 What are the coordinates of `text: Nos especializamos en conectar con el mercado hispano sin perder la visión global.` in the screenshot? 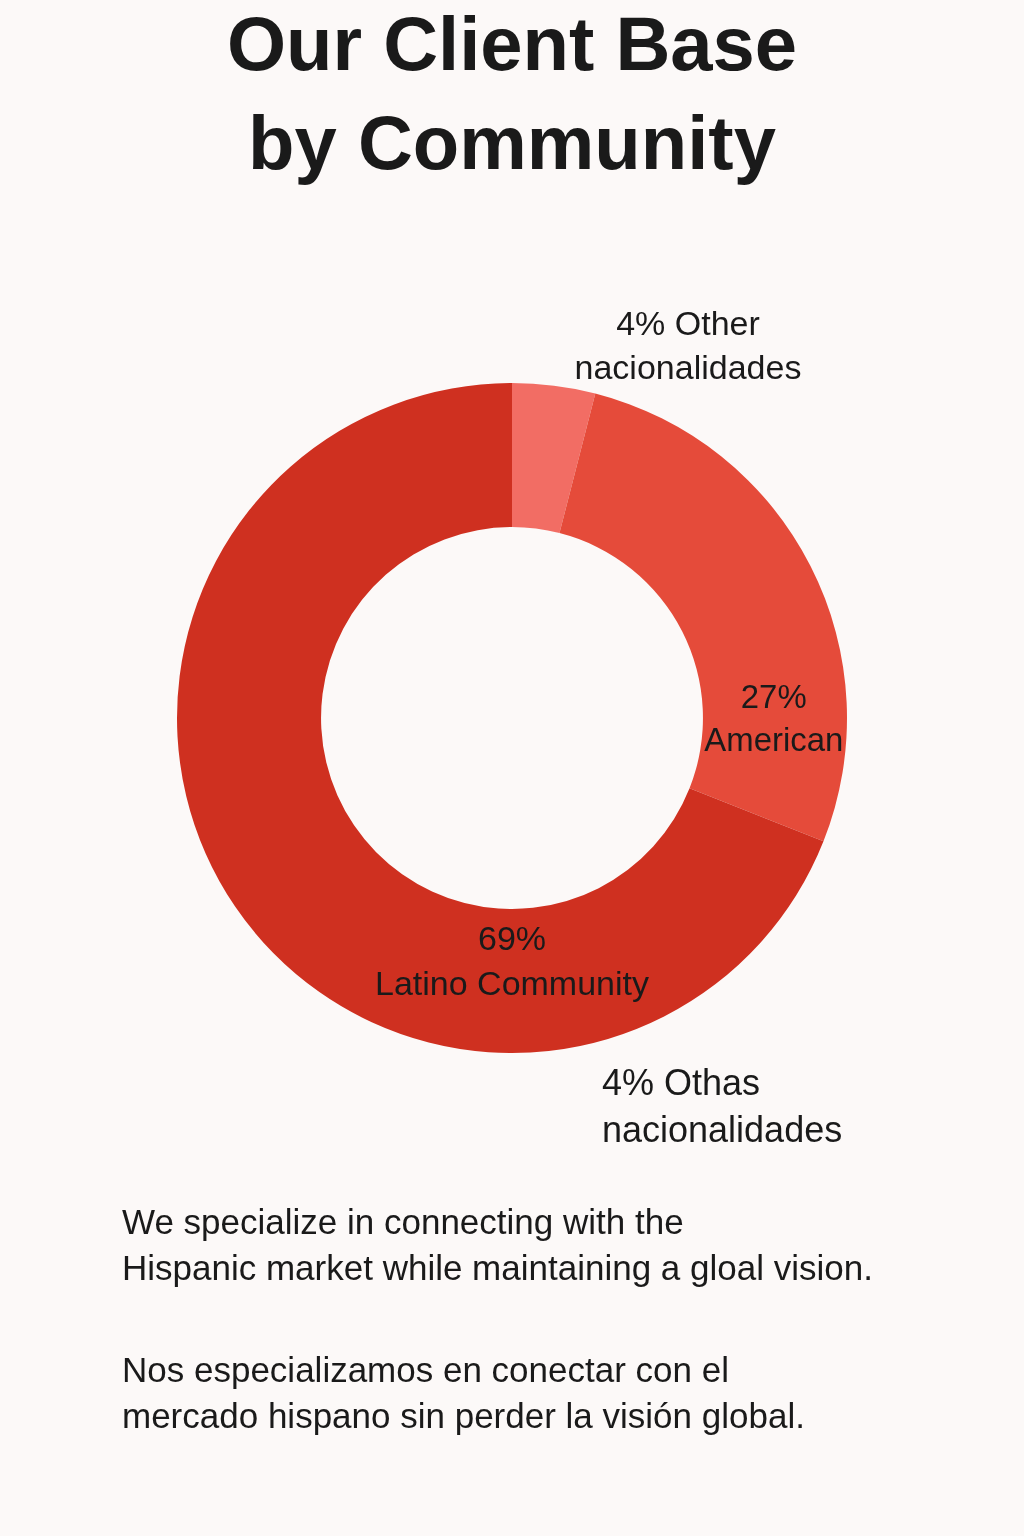 It's located at (463, 1392).